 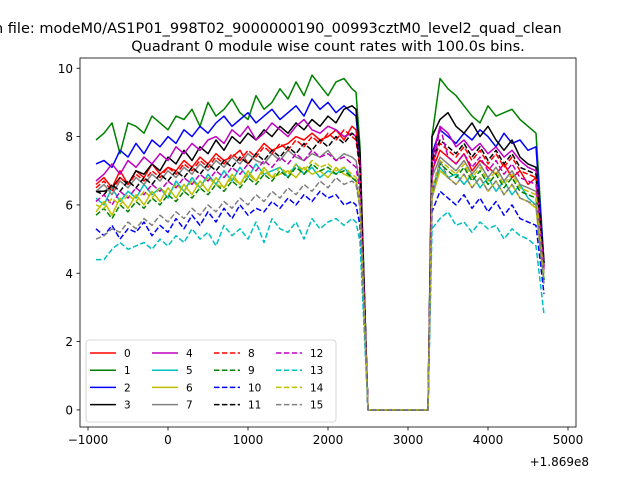 I want to click on legend-box, so click(x=211, y=381).